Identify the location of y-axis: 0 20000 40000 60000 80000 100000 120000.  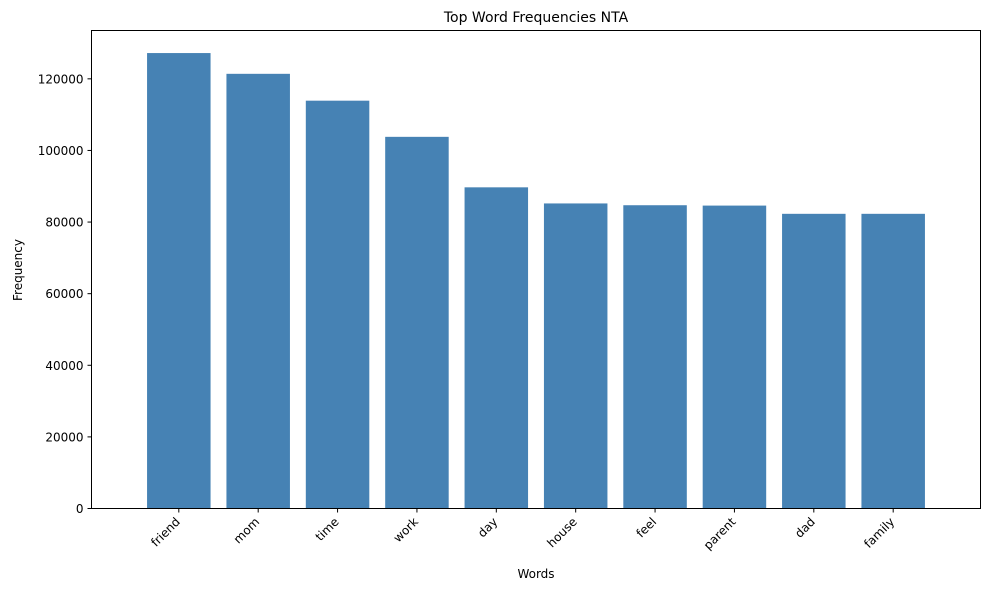
(65, 294).